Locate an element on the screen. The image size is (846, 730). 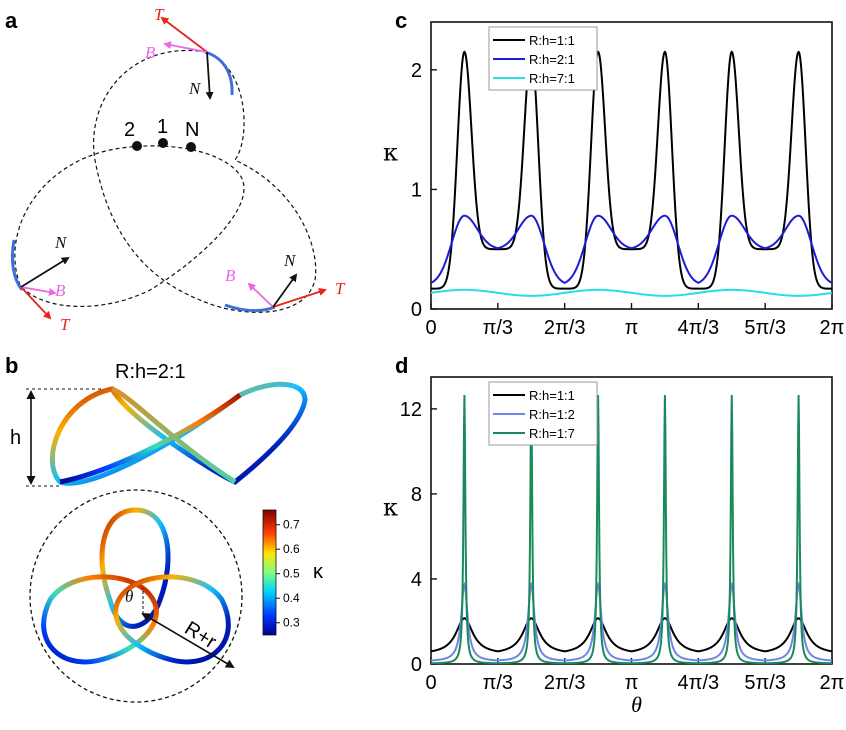
binormal-arrow-right is located at coordinates (260, 295).